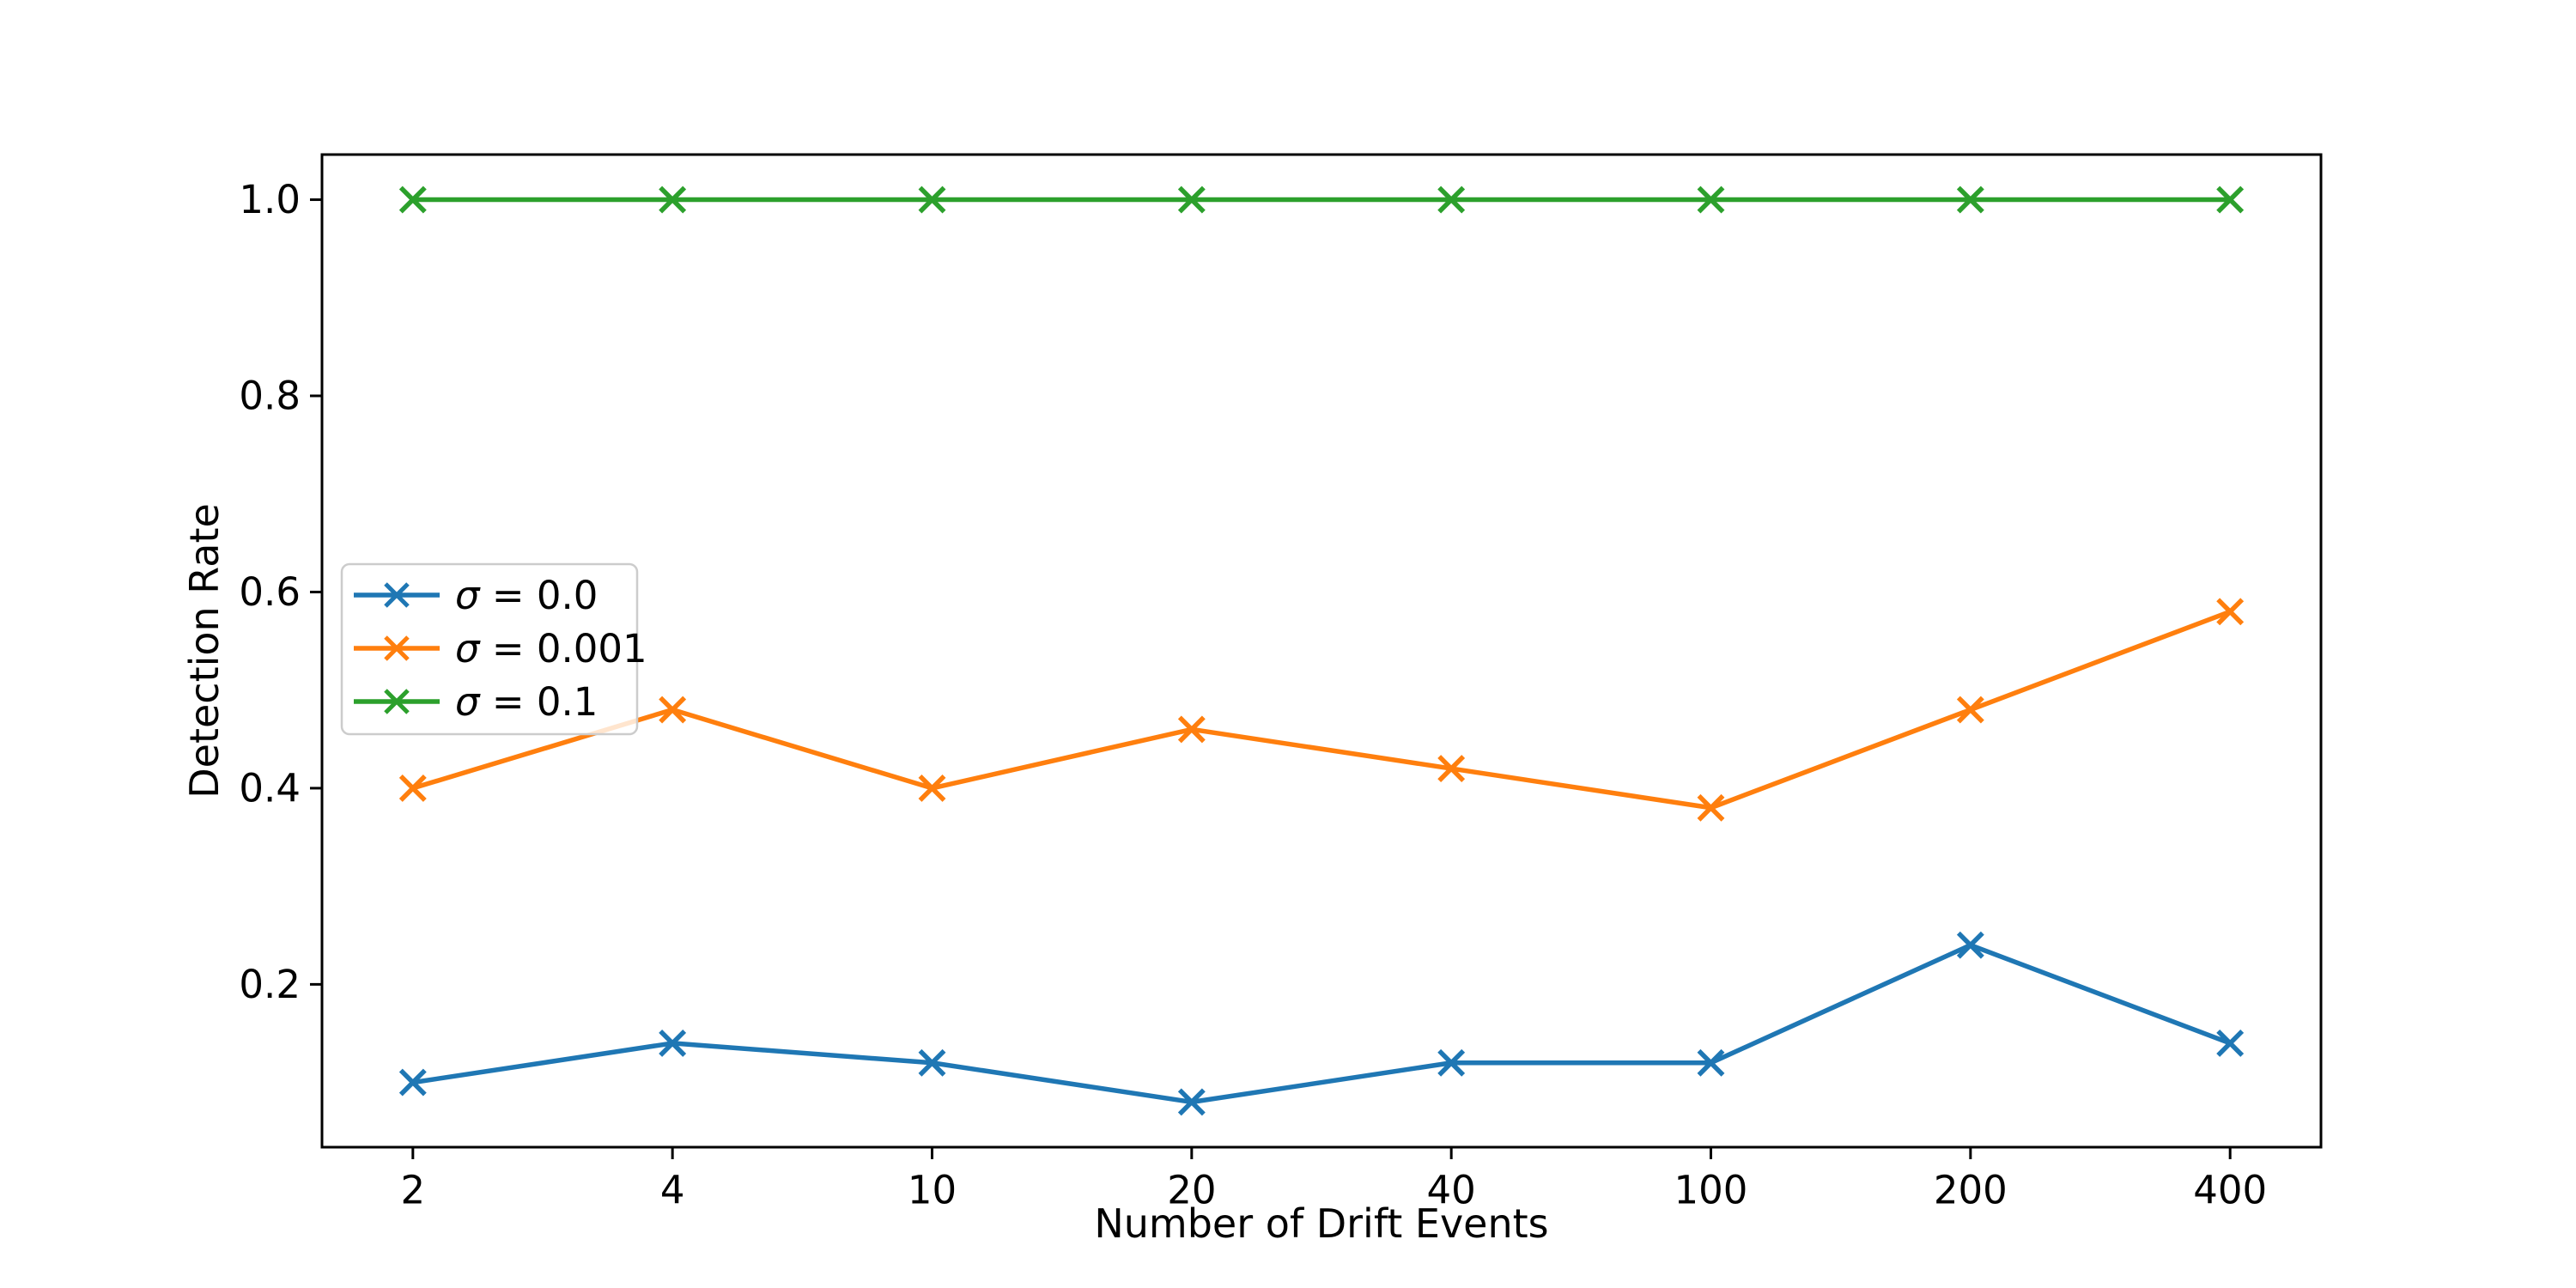  I want to click on x-axis-label: Number of Drift Events, so click(1321, 1224).